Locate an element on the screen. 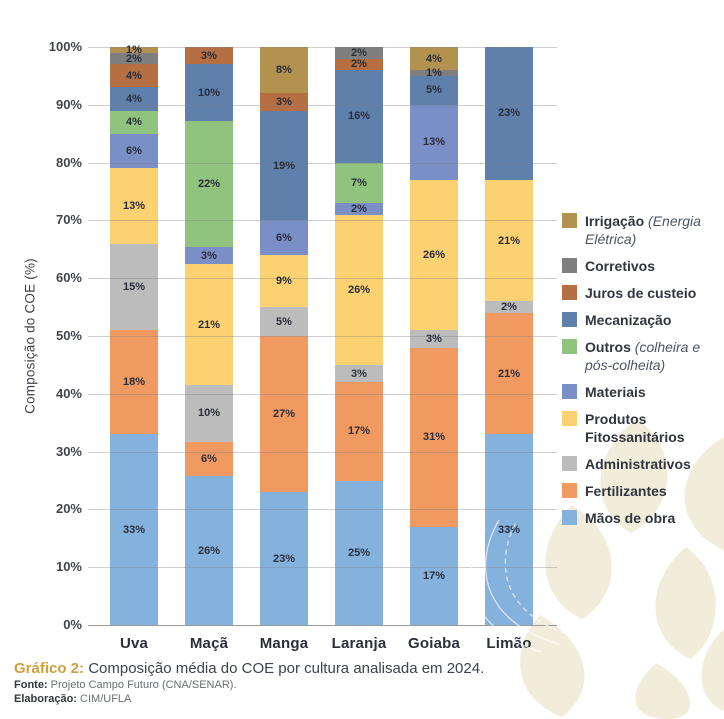  legend-label: Irrigação (Energia Elétrica) is located at coordinates (643, 230).